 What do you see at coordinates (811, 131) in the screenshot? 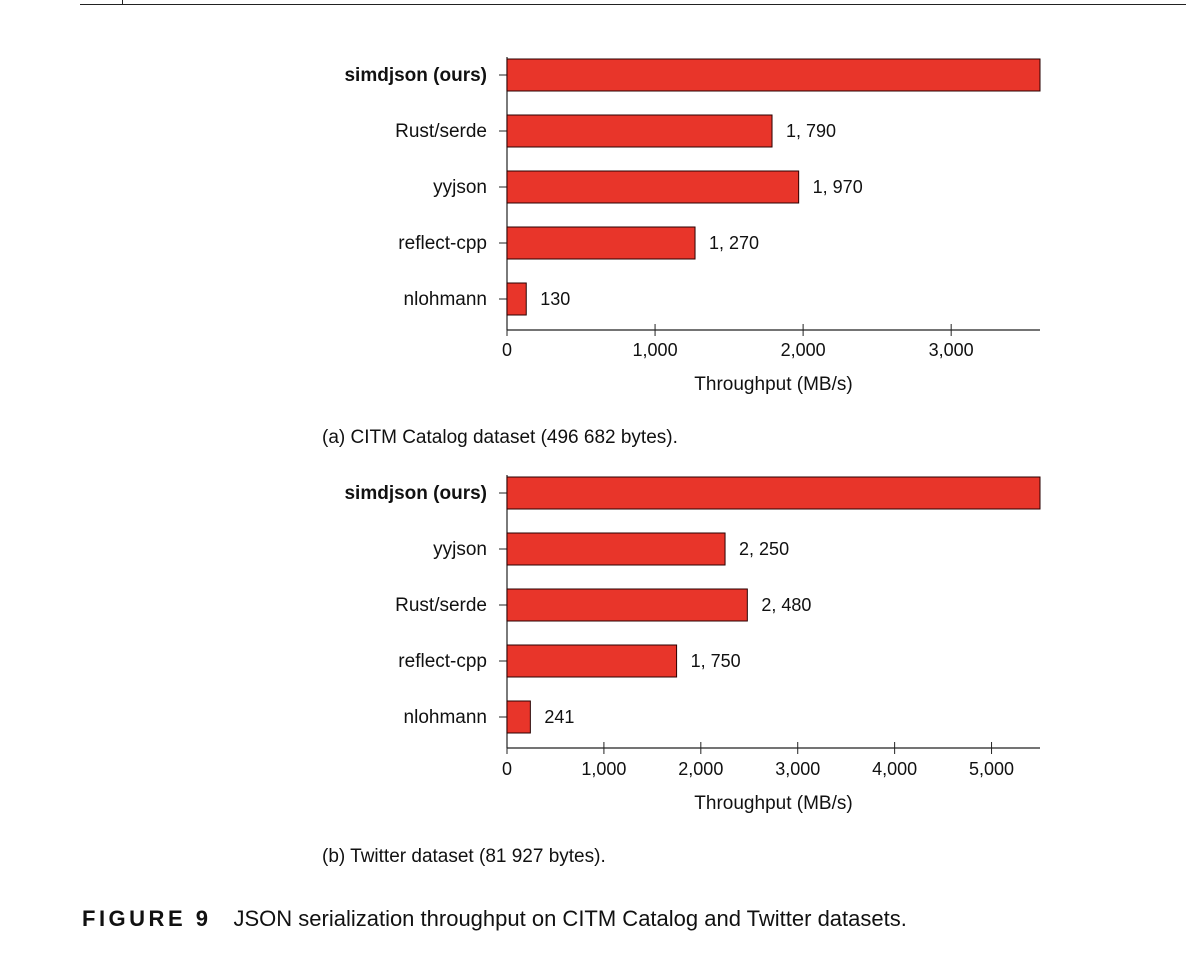
I see `data-label: 1, 790` at bounding box center [811, 131].